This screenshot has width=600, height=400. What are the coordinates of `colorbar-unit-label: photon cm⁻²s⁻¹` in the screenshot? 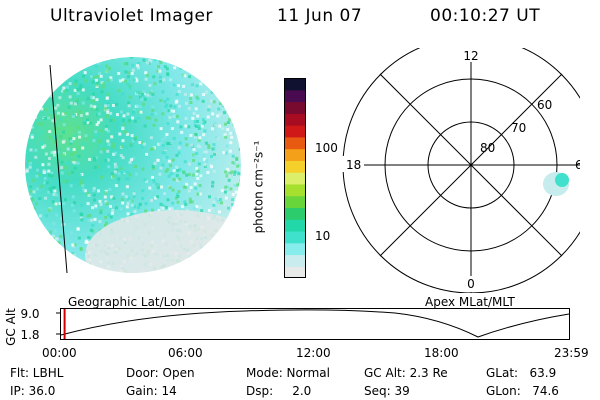 It's located at (258, 187).